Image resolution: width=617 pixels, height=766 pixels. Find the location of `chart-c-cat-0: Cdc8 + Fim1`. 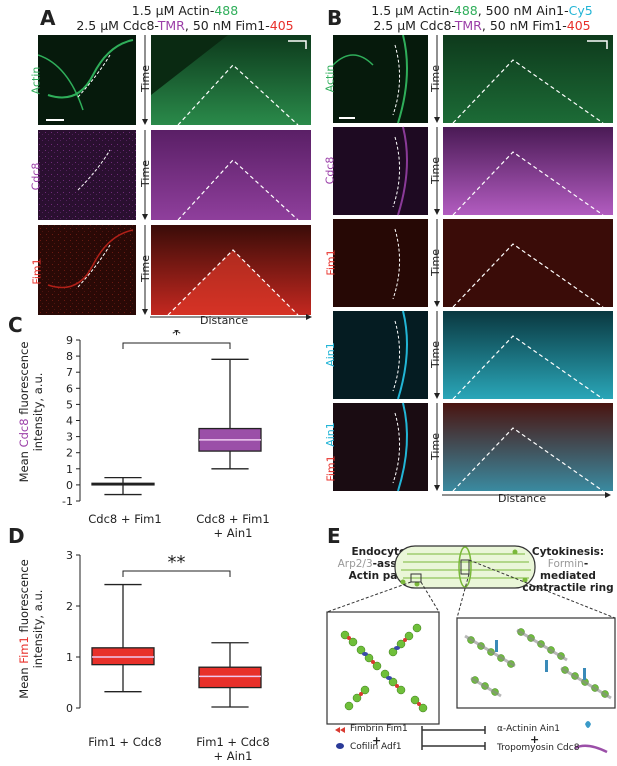

chart-c-cat-0: Cdc8 + Fim1 is located at coordinates (125, 519).